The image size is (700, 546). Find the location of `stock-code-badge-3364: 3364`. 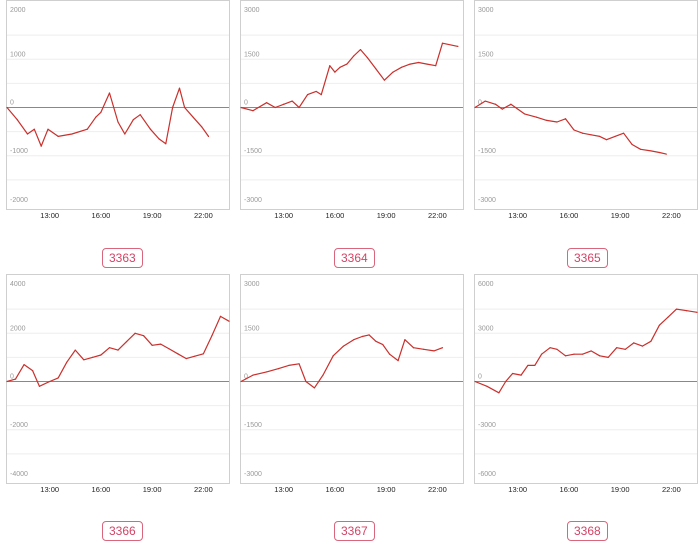

stock-code-badge-3364: 3364 is located at coordinates (354, 258).